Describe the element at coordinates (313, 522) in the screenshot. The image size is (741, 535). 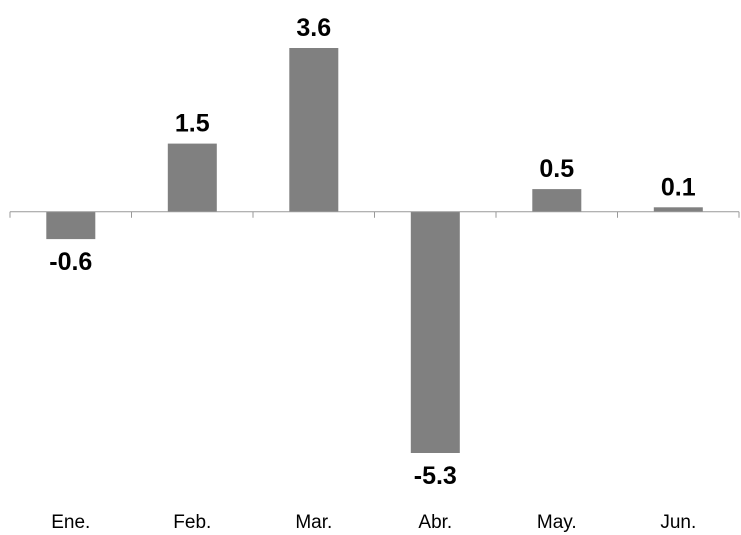
I see `category-label: Mar.` at that location.